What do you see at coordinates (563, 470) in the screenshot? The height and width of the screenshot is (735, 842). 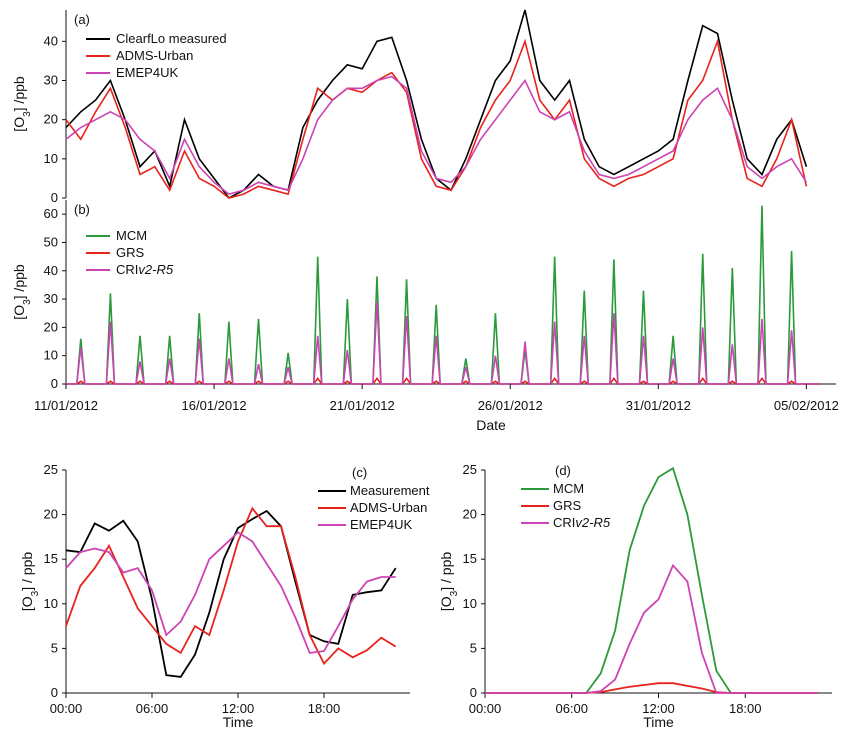 I see `panel-label: (d)` at bounding box center [563, 470].